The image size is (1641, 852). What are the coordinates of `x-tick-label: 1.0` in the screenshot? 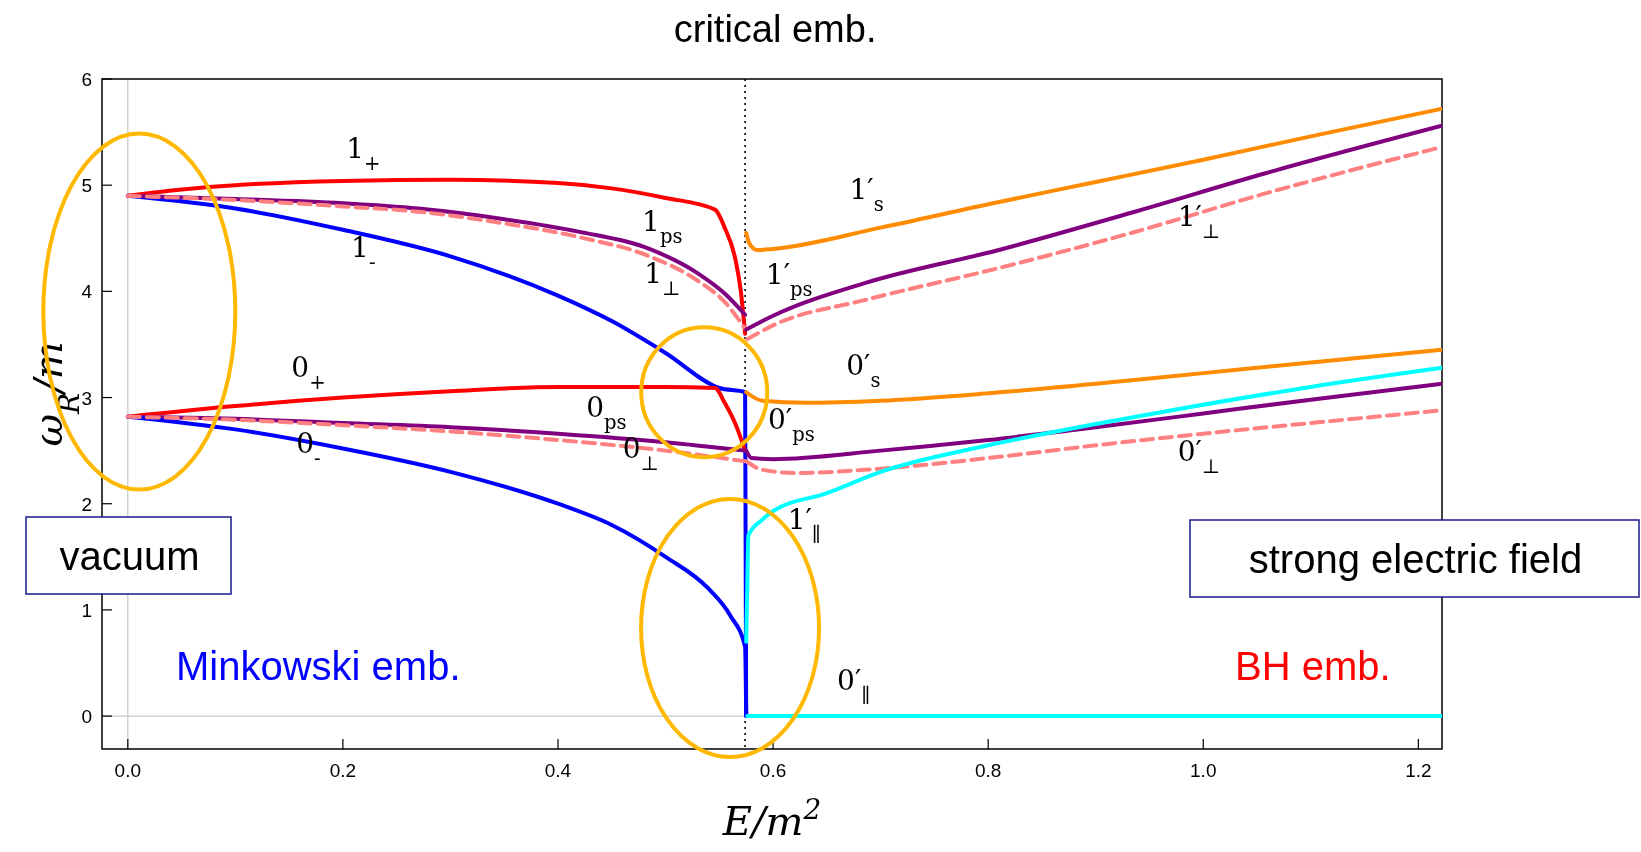 It's located at (1203, 770).